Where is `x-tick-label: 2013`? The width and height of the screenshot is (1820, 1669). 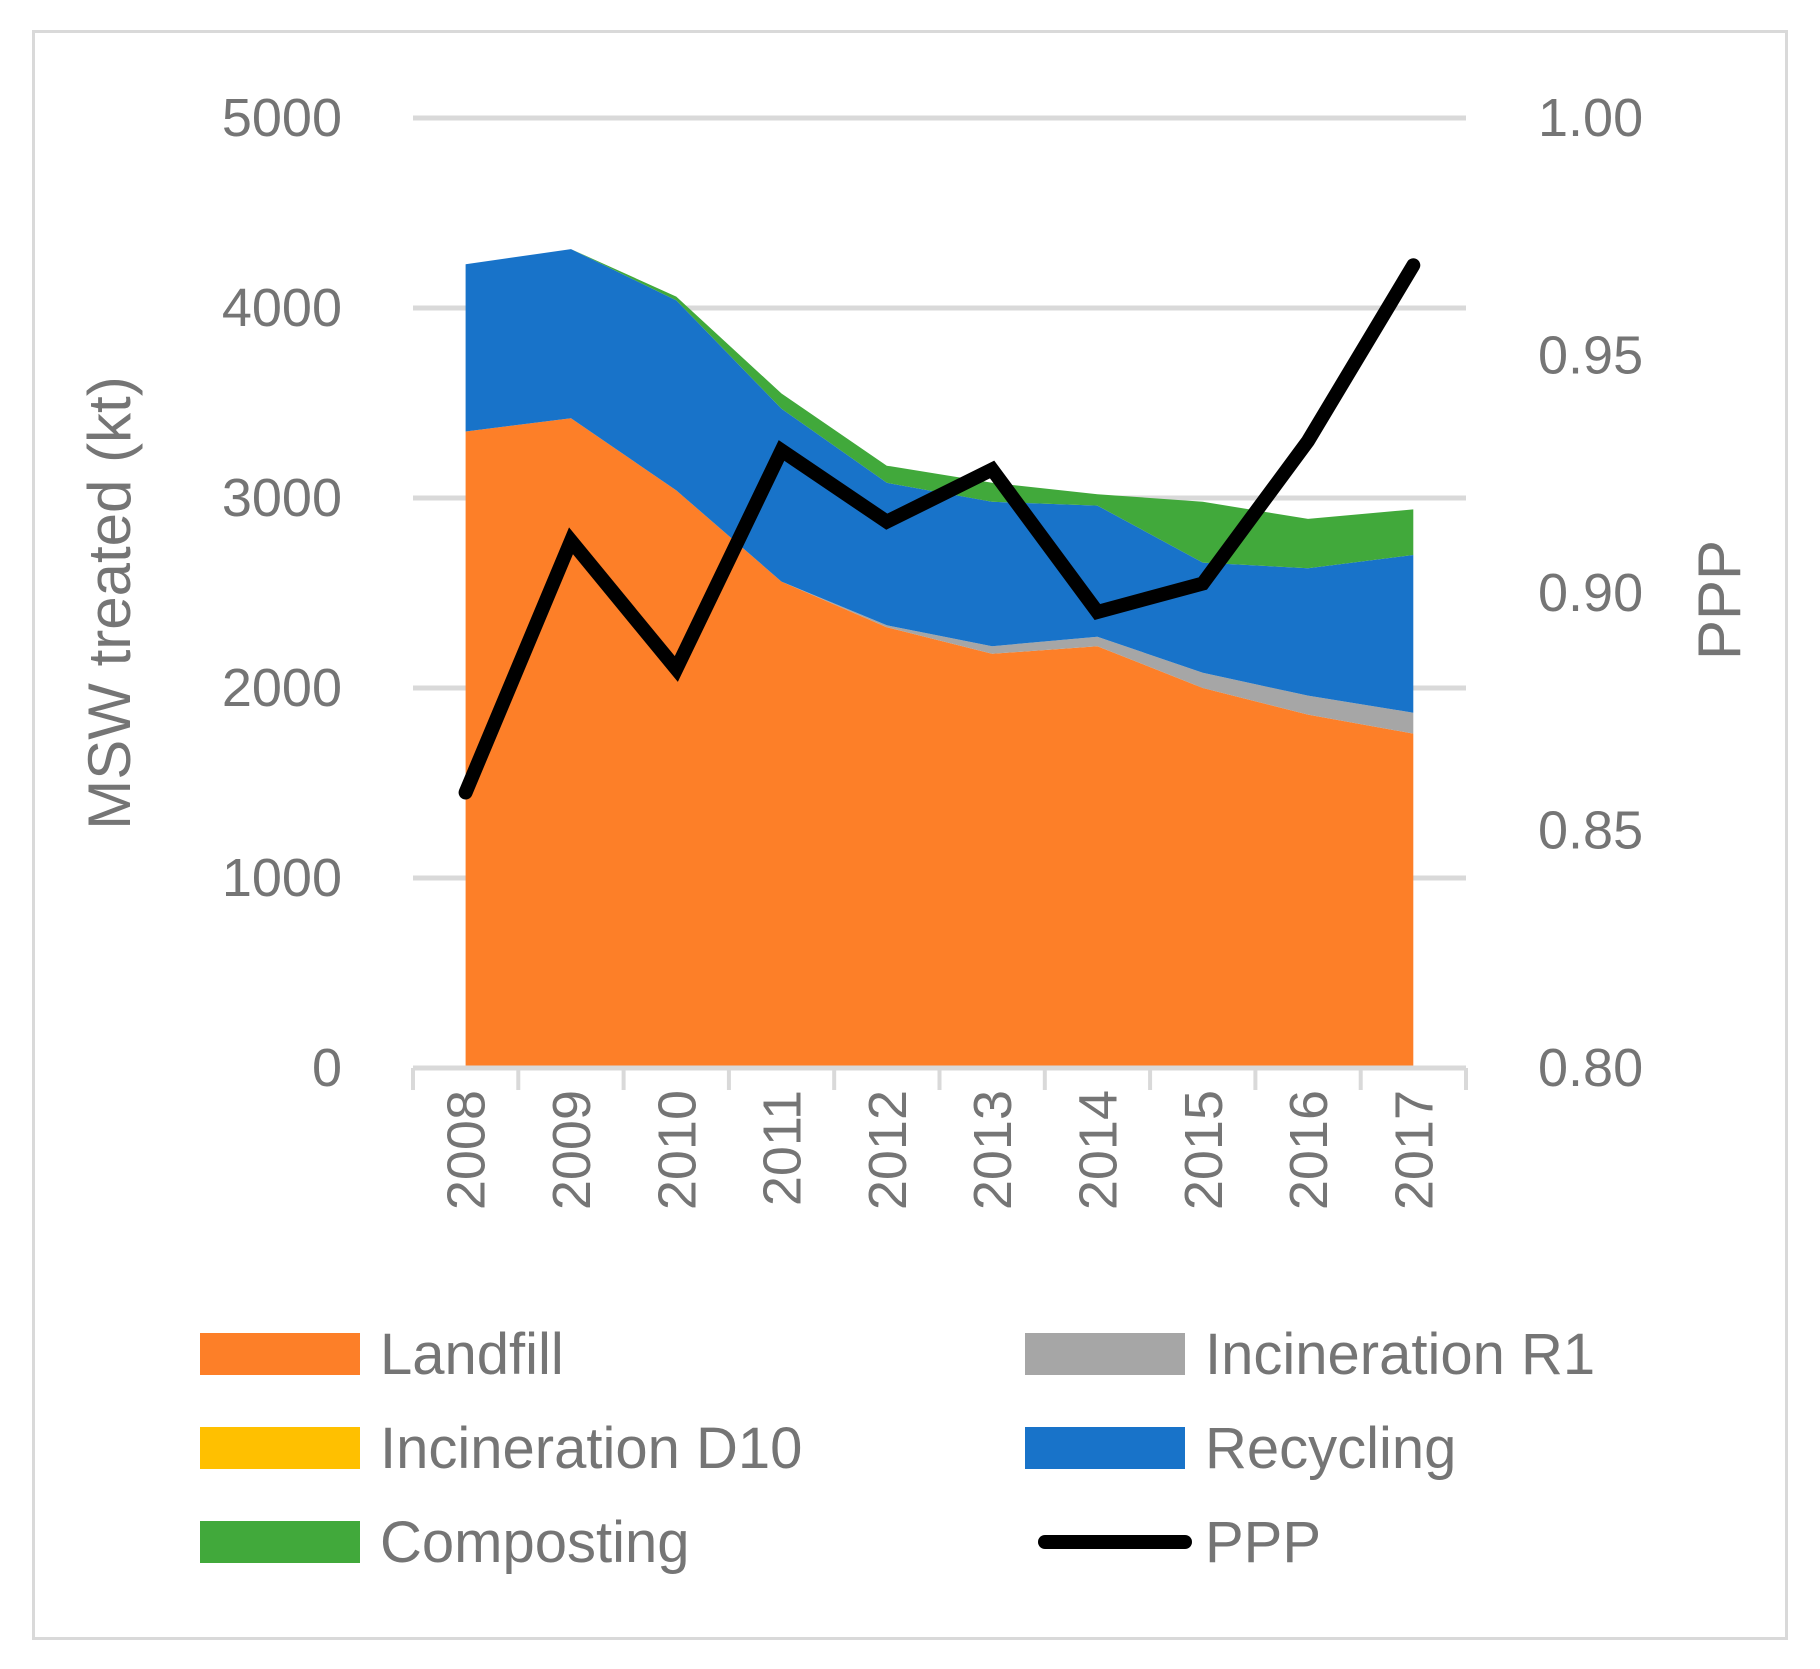
x-tick-label: 2013 is located at coordinates (993, 1150).